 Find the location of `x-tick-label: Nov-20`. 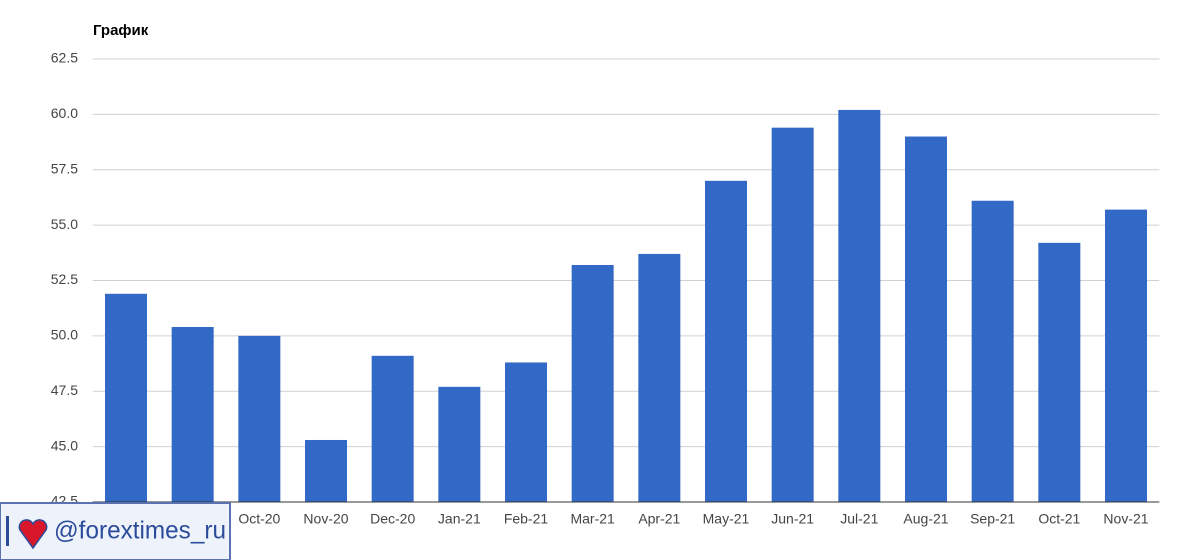

x-tick-label: Nov-20 is located at coordinates (325, 519).